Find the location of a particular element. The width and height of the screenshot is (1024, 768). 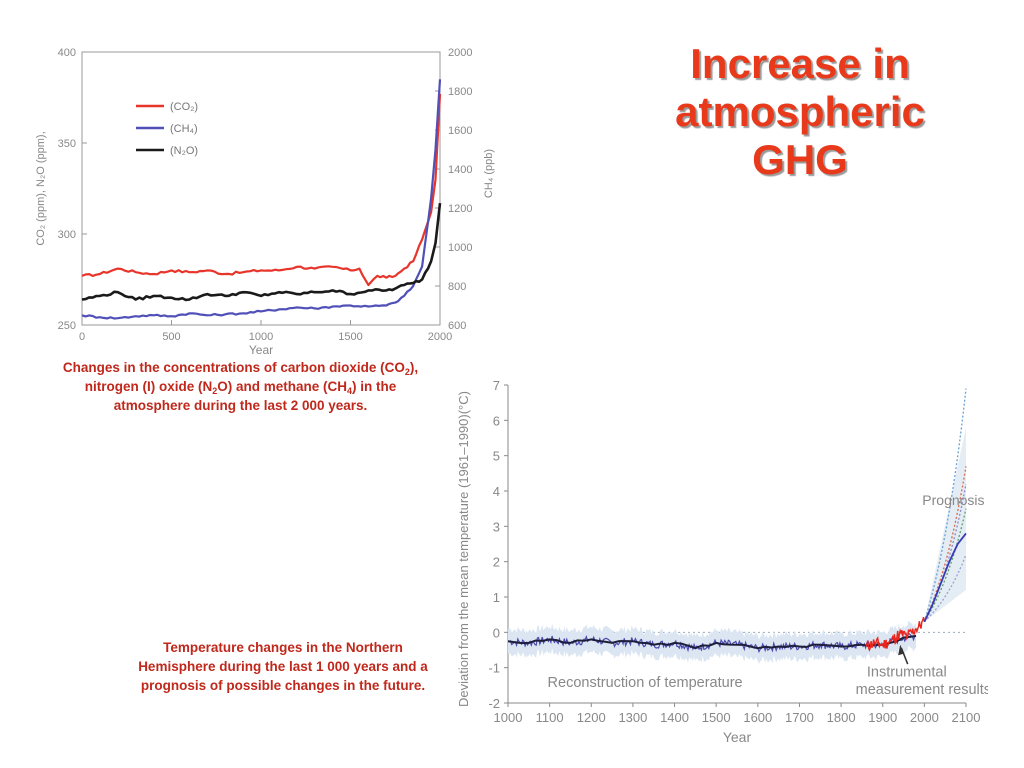

prognosis-range is located at coordinates (945, 524).